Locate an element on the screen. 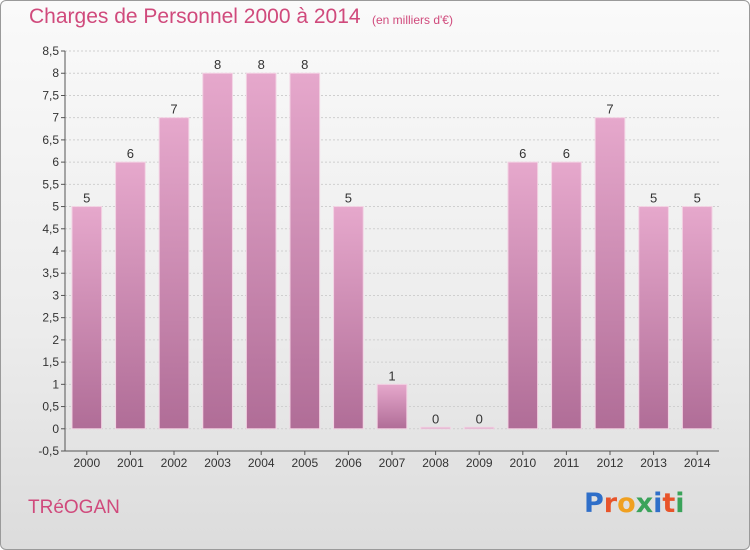 The image size is (750, 550). y-tick-label: 3 is located at coordinates (55, 295).